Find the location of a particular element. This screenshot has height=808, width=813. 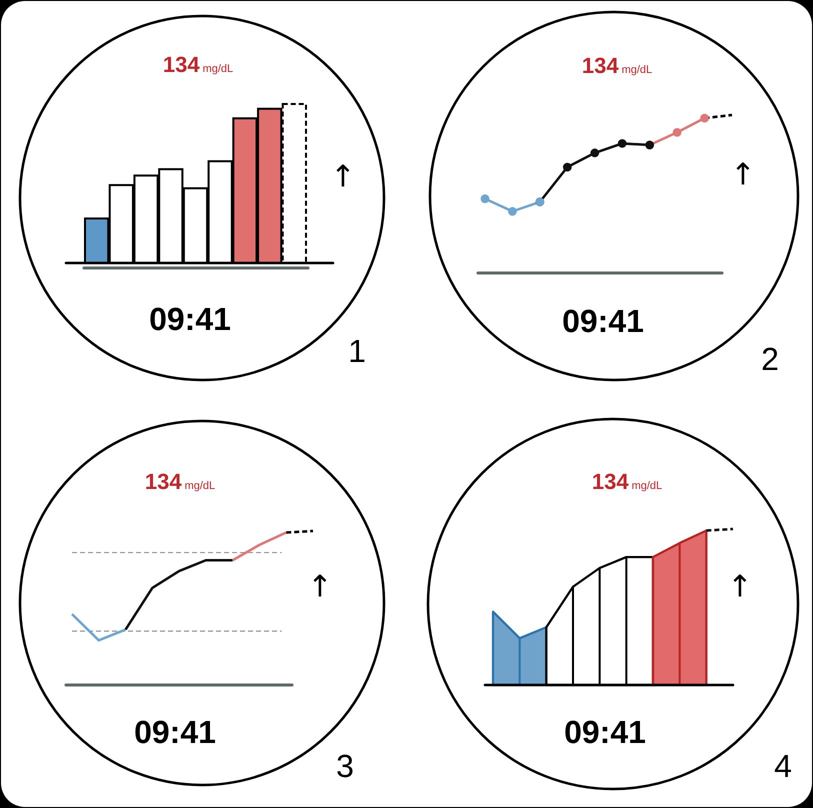

text: 4 is located at coordinates (783, 766).